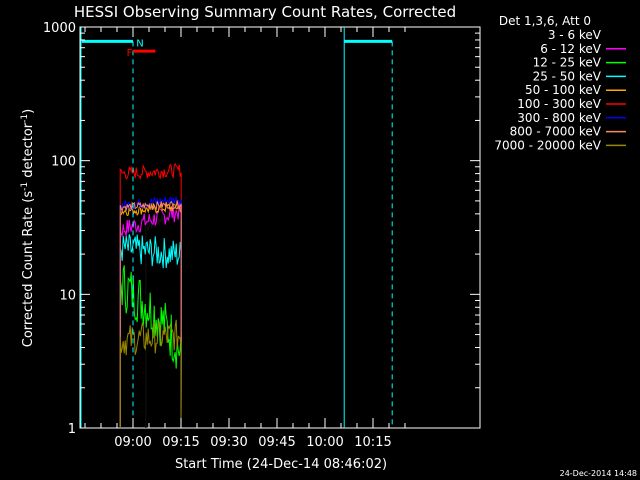 This screenshot has width=640, height=480. What do you see at coordinates (63, 162) in the screenshot?
I see `y-tick-label: 100` at bounding box center [63, 162].